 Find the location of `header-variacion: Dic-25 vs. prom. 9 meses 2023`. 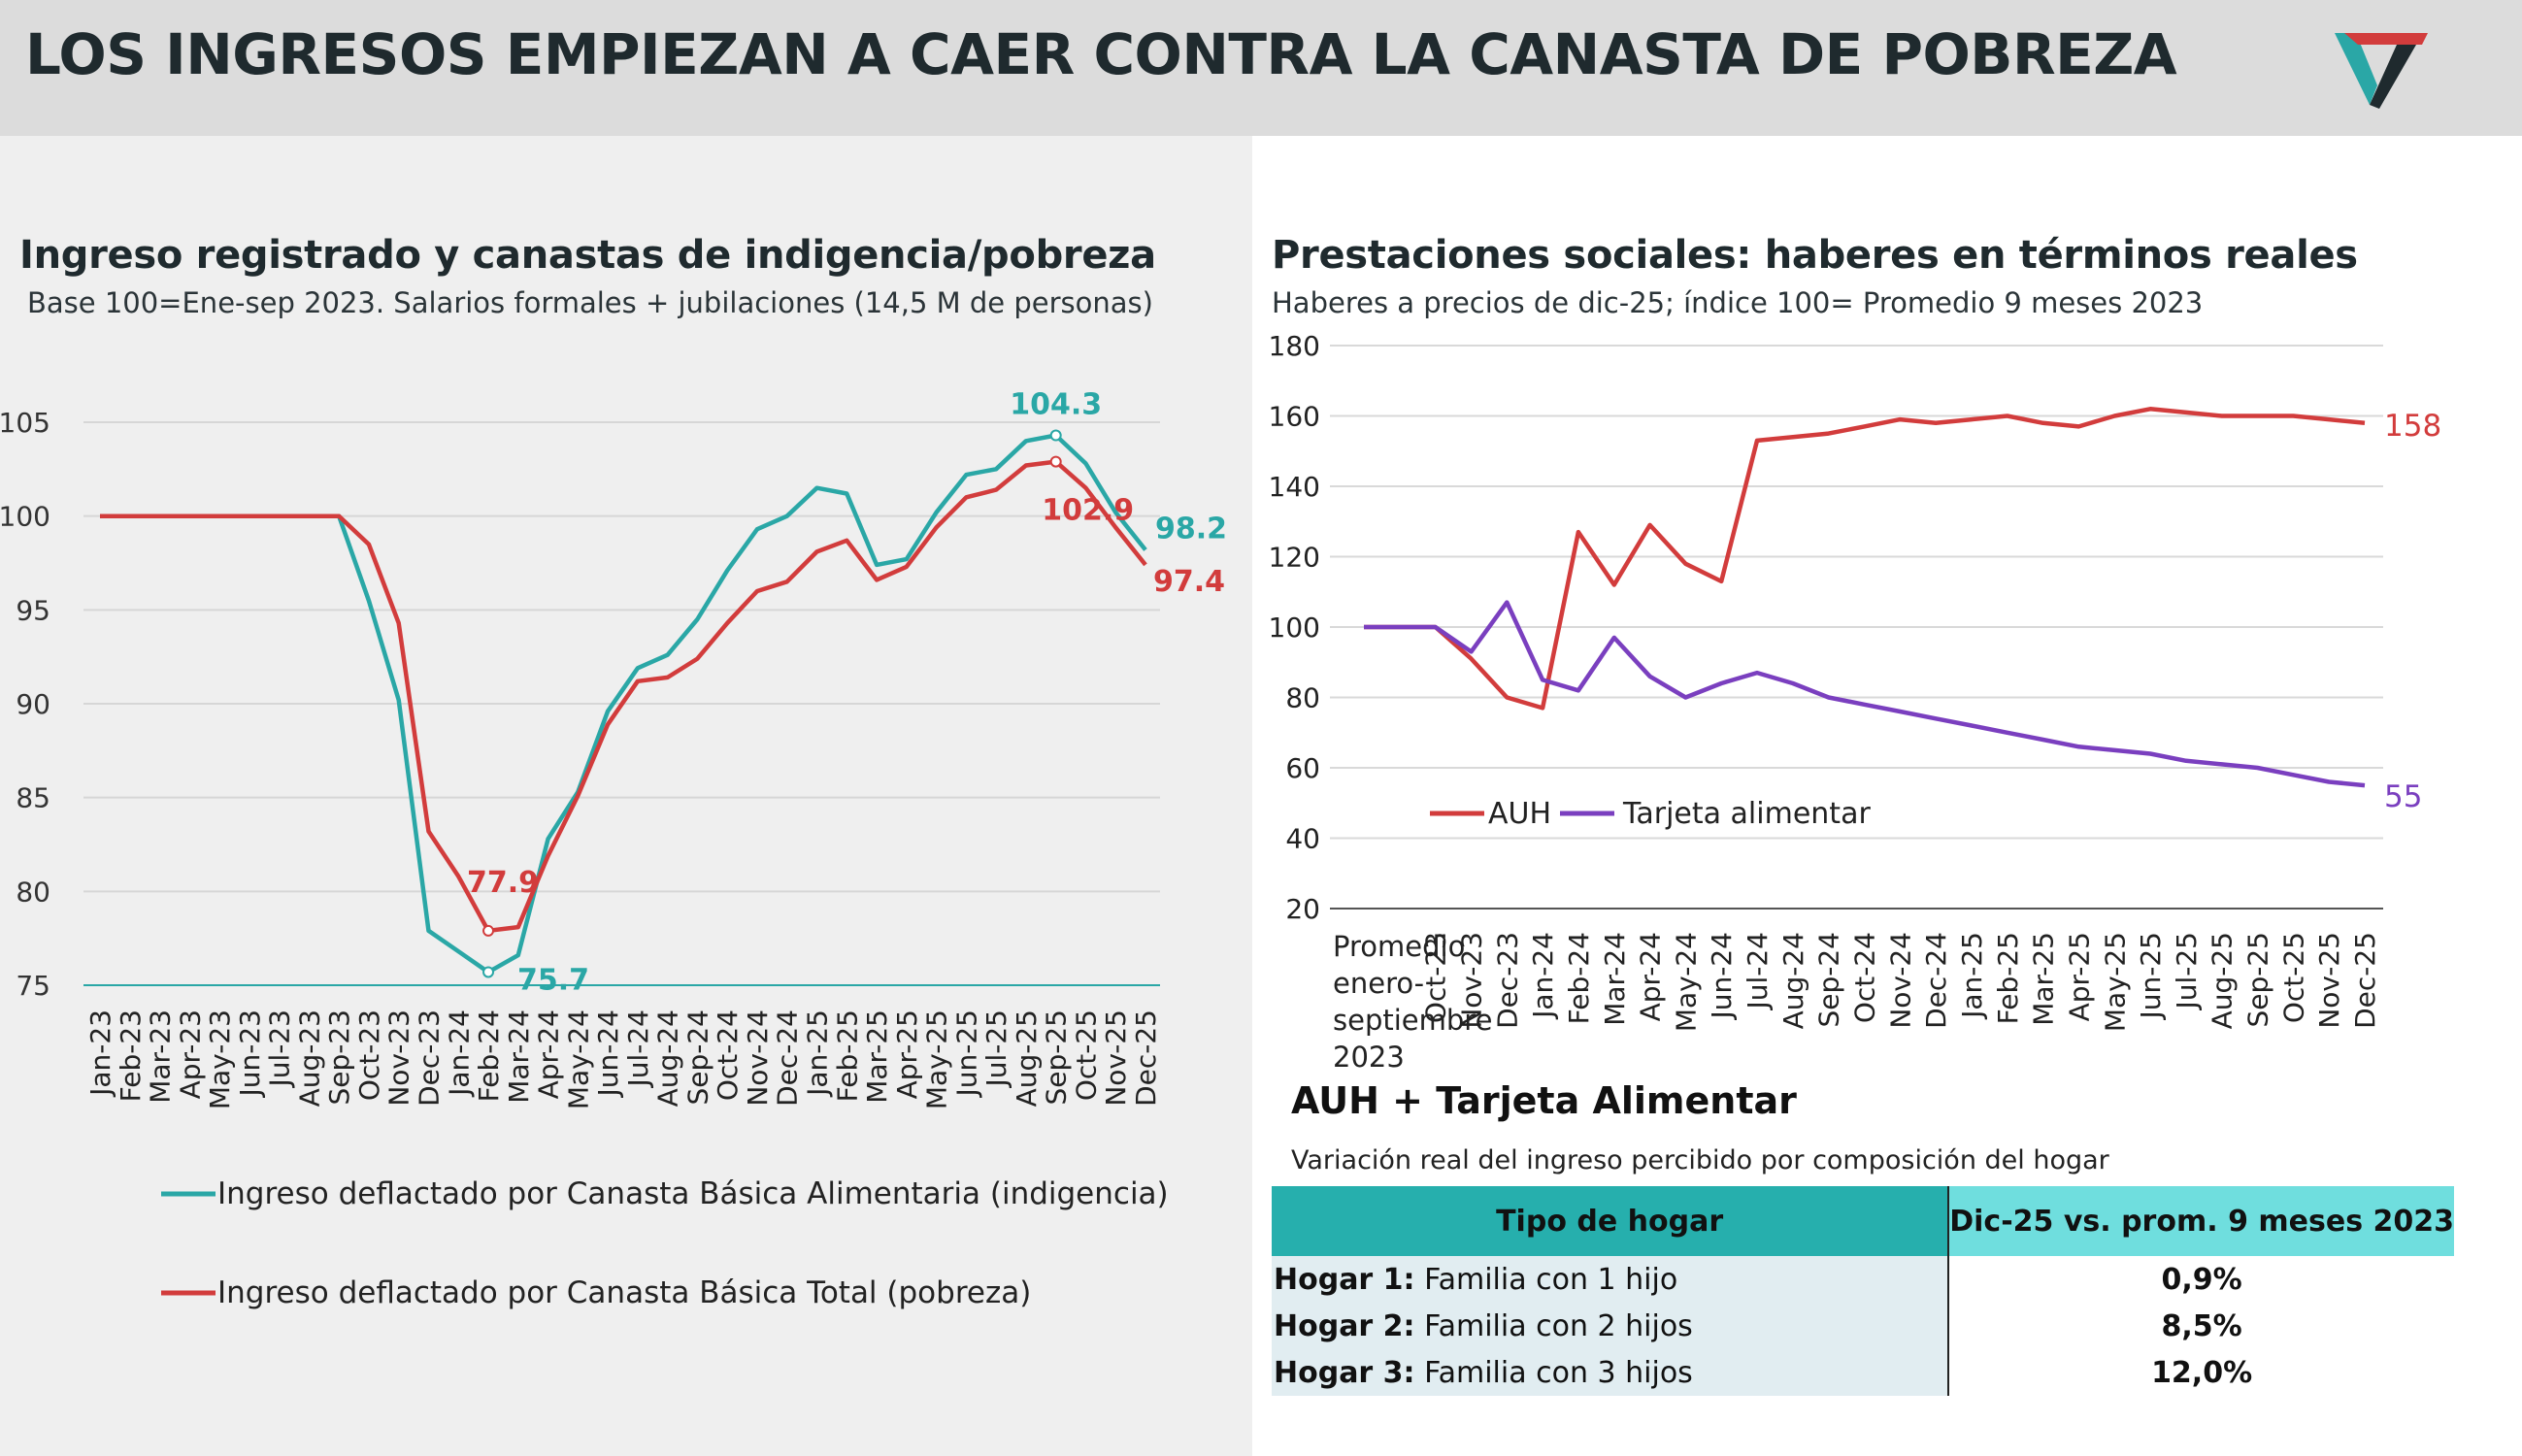

header-variacion: Dic-25 vs. prom. 9 meses 2023 is located at coordinates (2201, 1221).